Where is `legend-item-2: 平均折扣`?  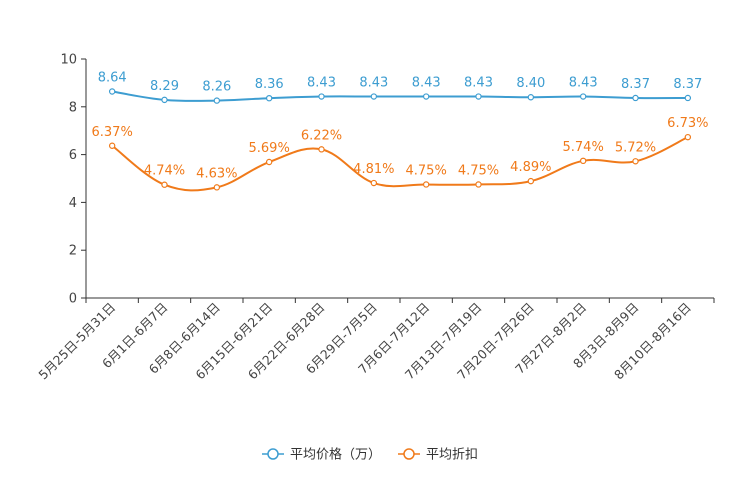 legend-item-2: 平均折扣 is located at coordinates (438, 455).